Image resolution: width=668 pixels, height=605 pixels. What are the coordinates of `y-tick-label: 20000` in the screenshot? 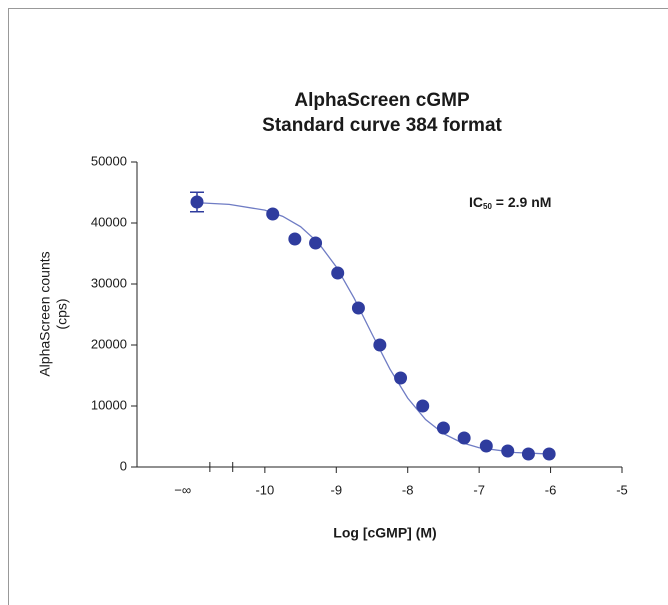 It's located at (109, 343).